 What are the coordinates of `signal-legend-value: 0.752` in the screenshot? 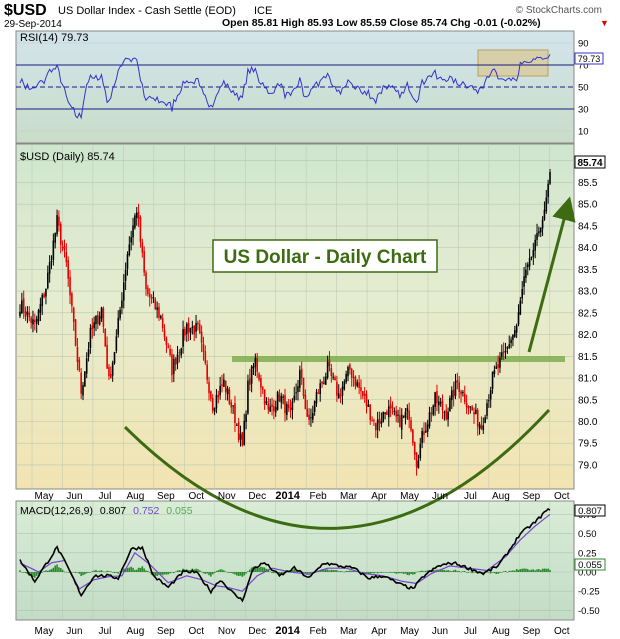 It's located at (146, 511).